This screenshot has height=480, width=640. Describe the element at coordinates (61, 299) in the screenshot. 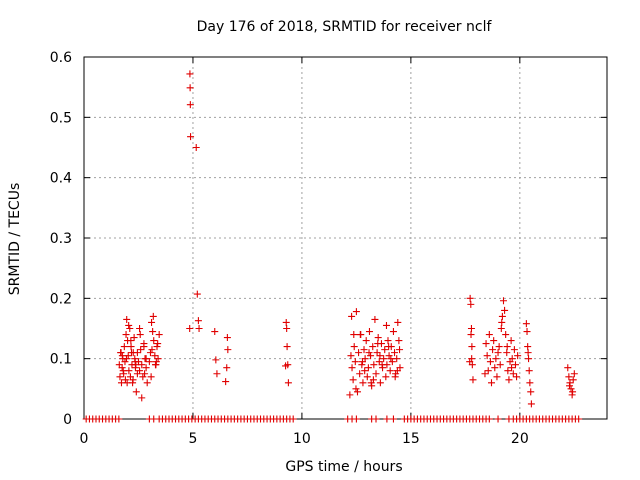

I see `y-tick-label: 0.2` at that location.